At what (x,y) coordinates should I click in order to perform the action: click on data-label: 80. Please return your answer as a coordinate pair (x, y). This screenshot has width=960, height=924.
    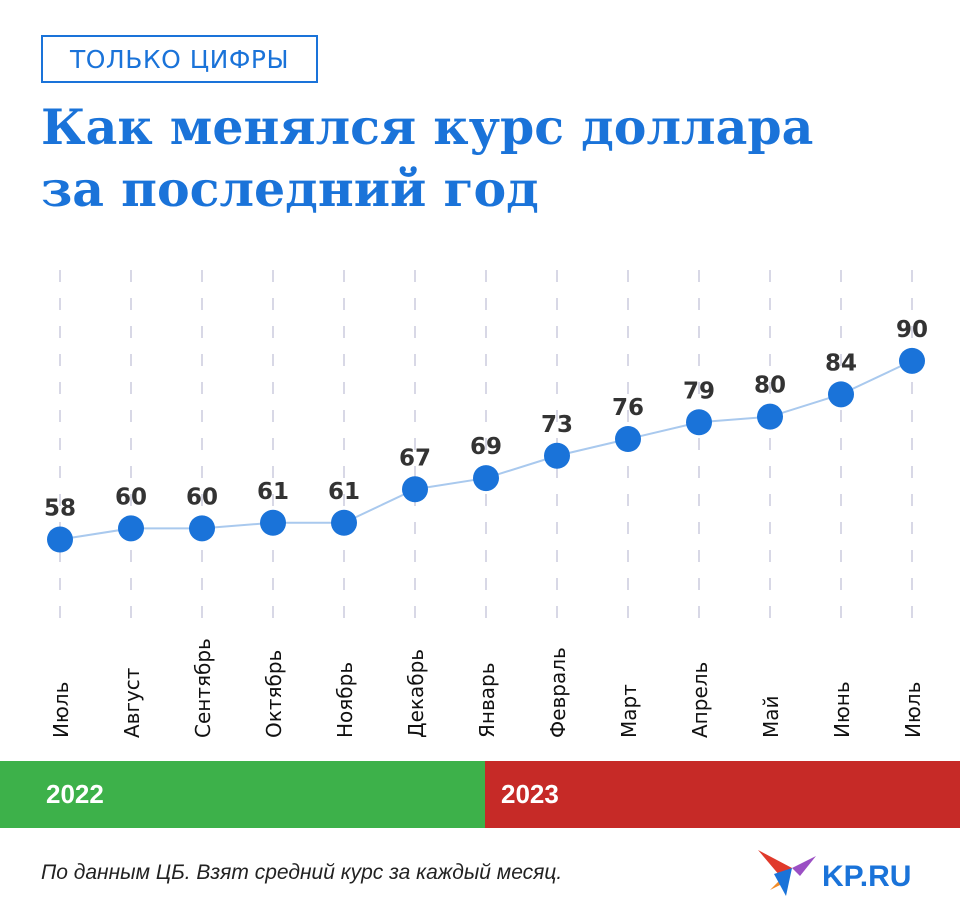
    Looking at the image, I should click on (770, 386).